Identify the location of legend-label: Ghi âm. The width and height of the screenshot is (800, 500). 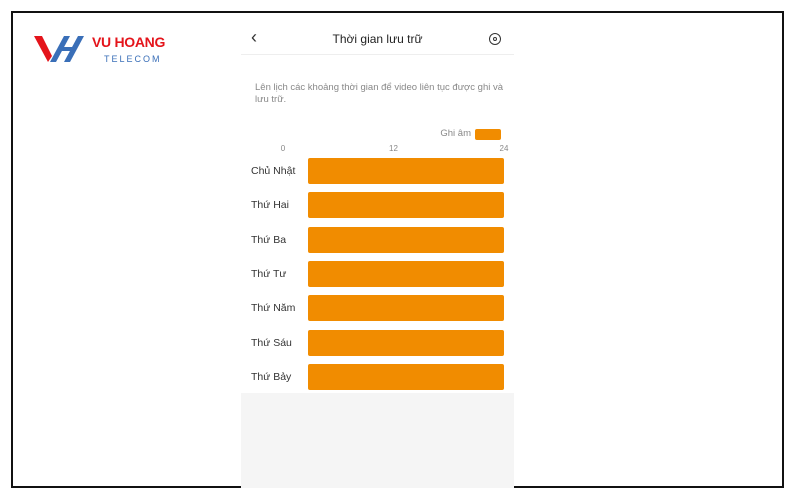
(455, 133).